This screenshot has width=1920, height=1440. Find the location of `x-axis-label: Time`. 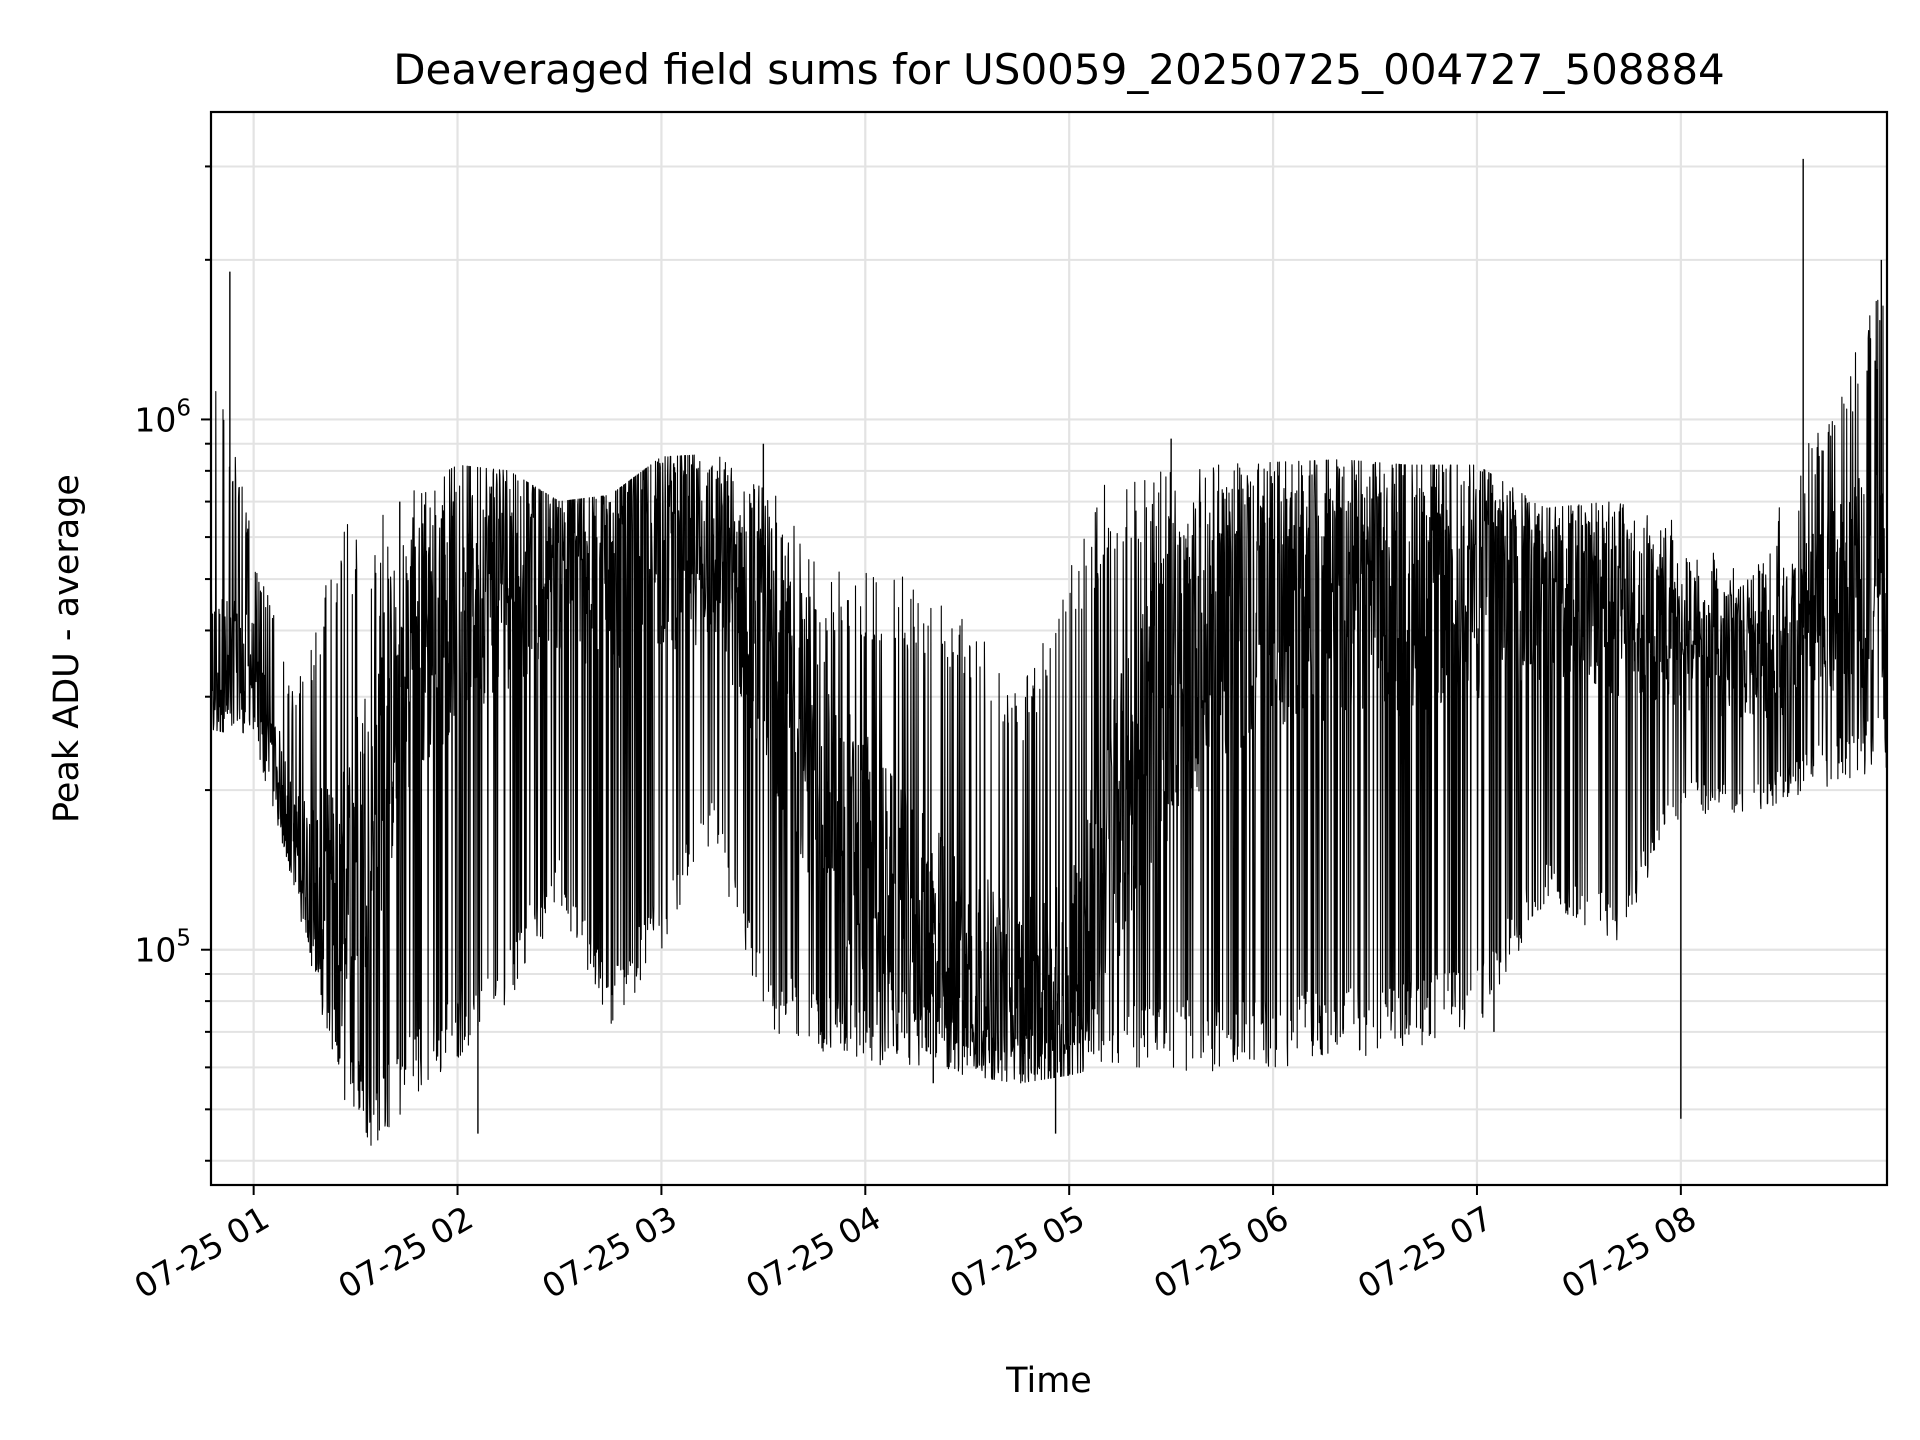

x-axis-label: Time is located at coordinates (1048, 1381).